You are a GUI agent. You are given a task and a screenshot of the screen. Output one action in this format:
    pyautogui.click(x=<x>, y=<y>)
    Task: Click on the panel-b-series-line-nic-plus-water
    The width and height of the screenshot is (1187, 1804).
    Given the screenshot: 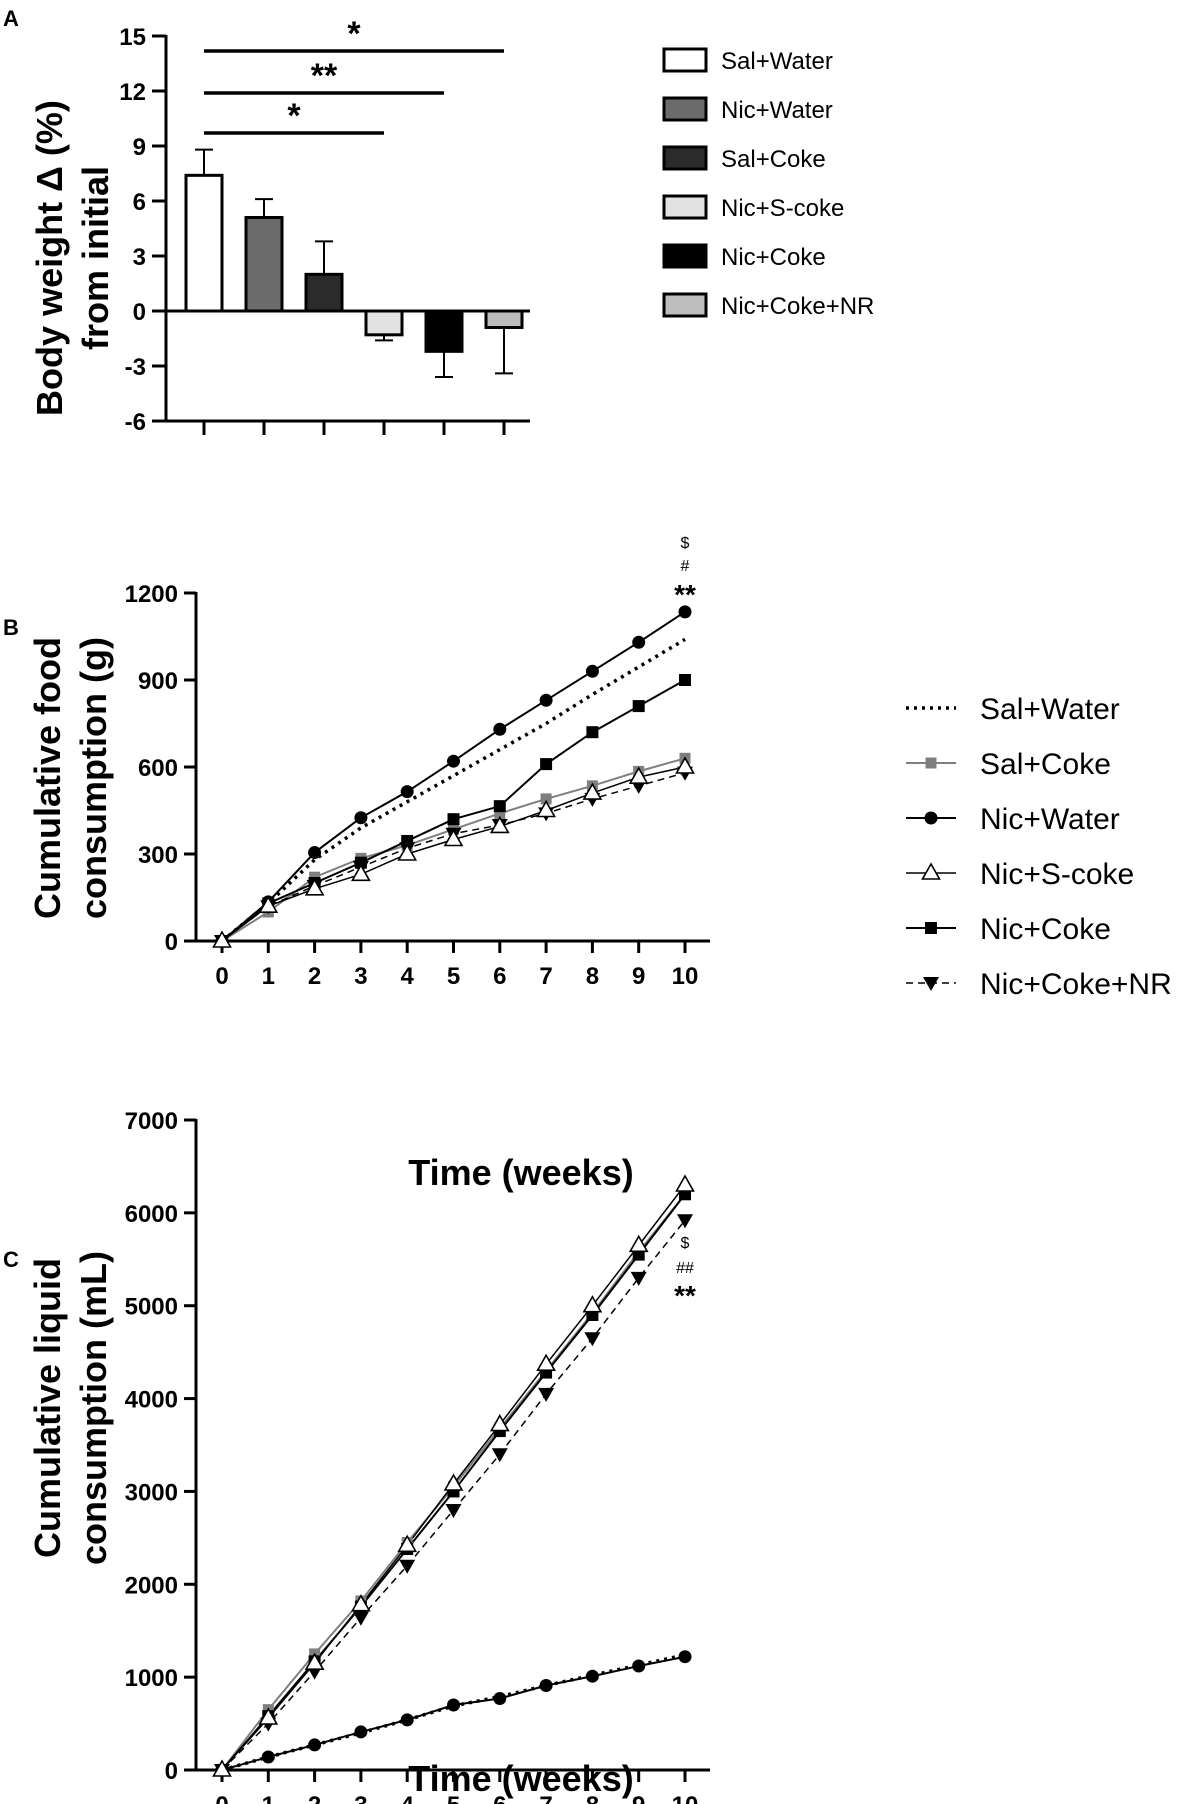 What is the action you would take?
    pyautogui.click(x=453, y=776)
    